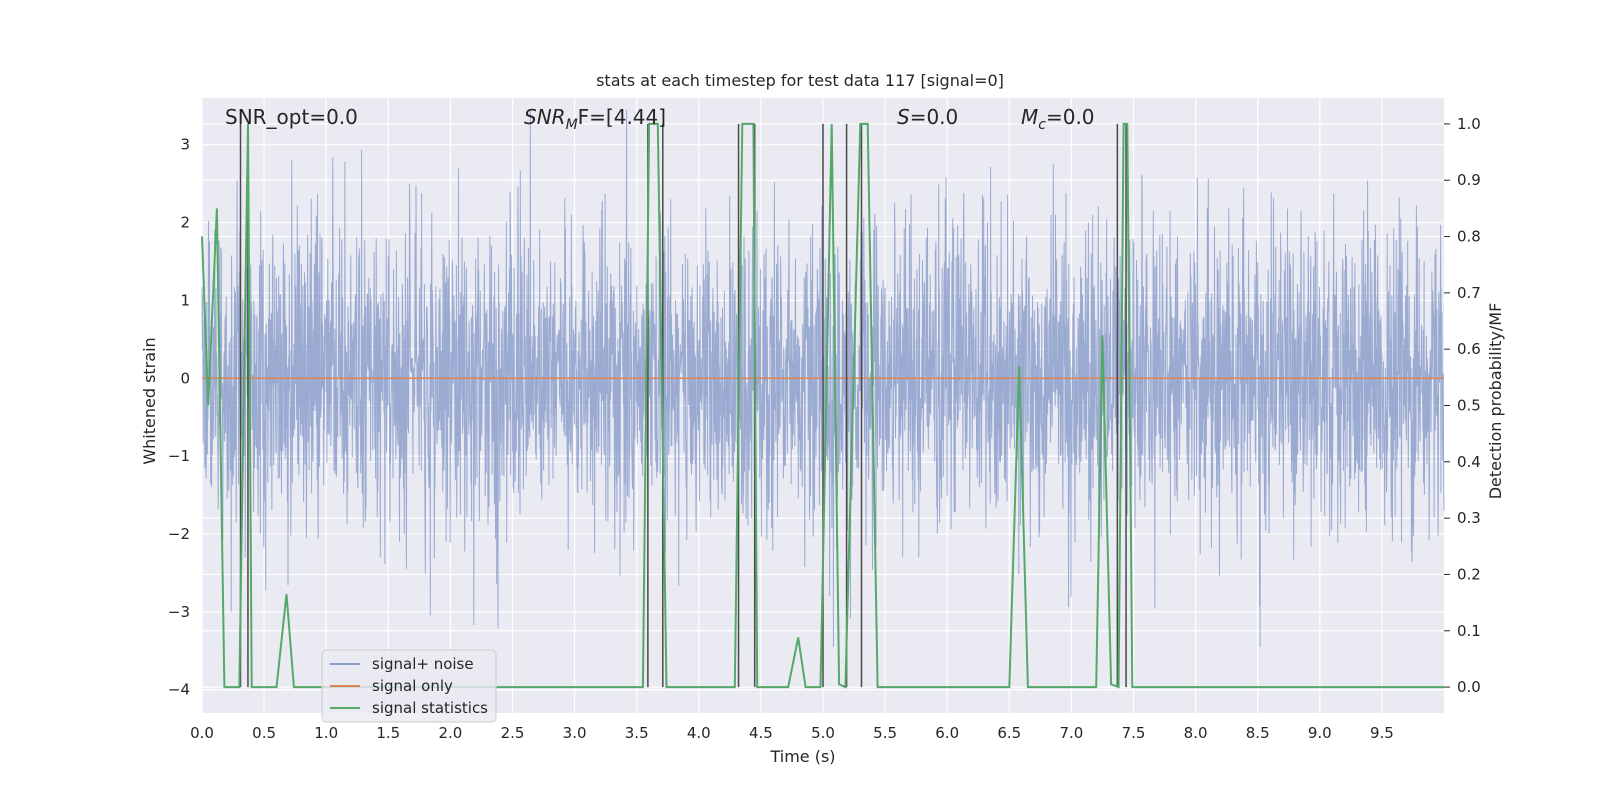 The height and width of the screenshot is (800, 1600). What do you see at coordinates (179, 690) in the screenshot?
I see `y-tick-label-left: −4` at bounding box center [179, 690].